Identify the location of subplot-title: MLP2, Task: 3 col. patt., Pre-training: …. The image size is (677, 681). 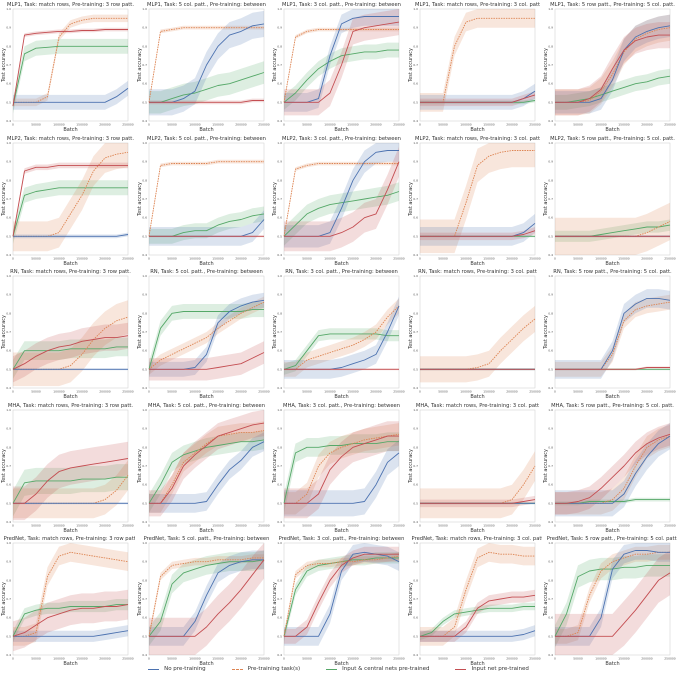
(341, 139).